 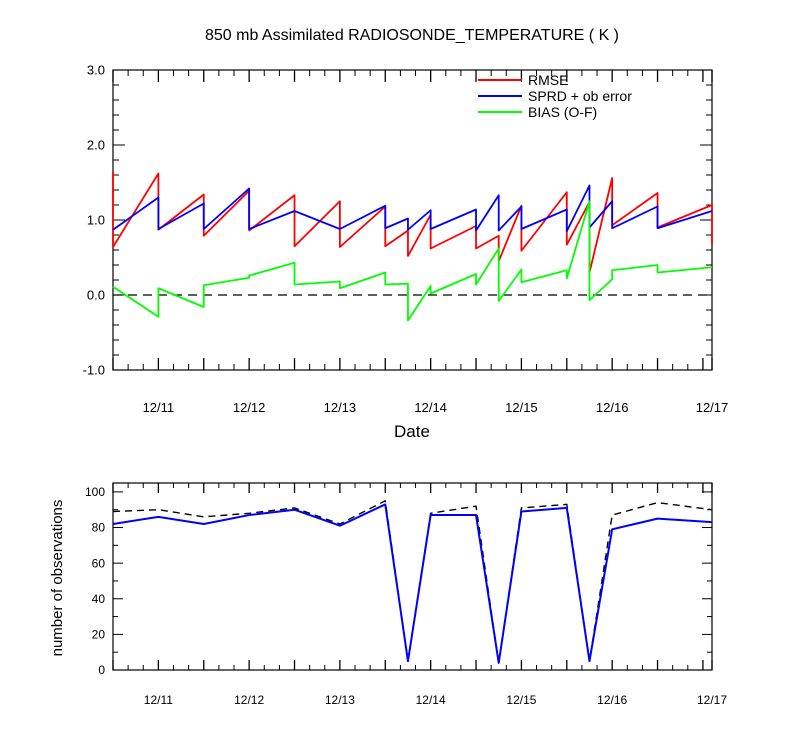 I want to click on legend-label: RMSE, so click(x=548, y=80).